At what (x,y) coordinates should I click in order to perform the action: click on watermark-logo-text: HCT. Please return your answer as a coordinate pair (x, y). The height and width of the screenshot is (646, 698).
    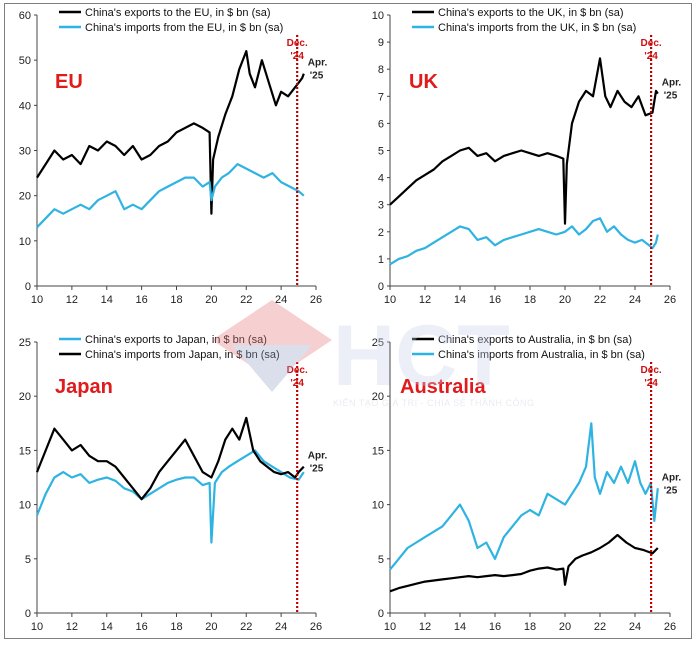
    Looking at the image, I should click on (421, 356).